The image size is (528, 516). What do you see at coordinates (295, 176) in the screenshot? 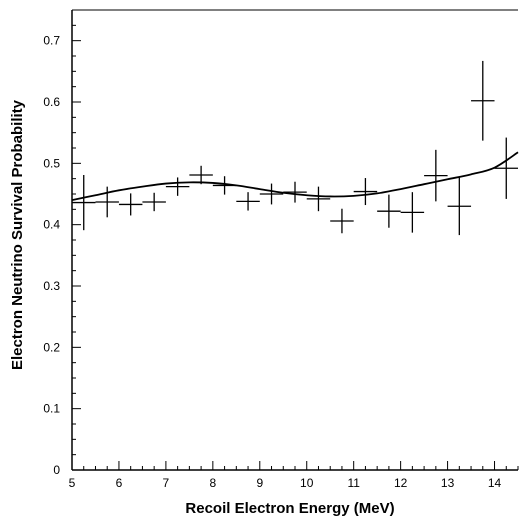
I see `fit-curve-line` at bounding box center [295, 176].